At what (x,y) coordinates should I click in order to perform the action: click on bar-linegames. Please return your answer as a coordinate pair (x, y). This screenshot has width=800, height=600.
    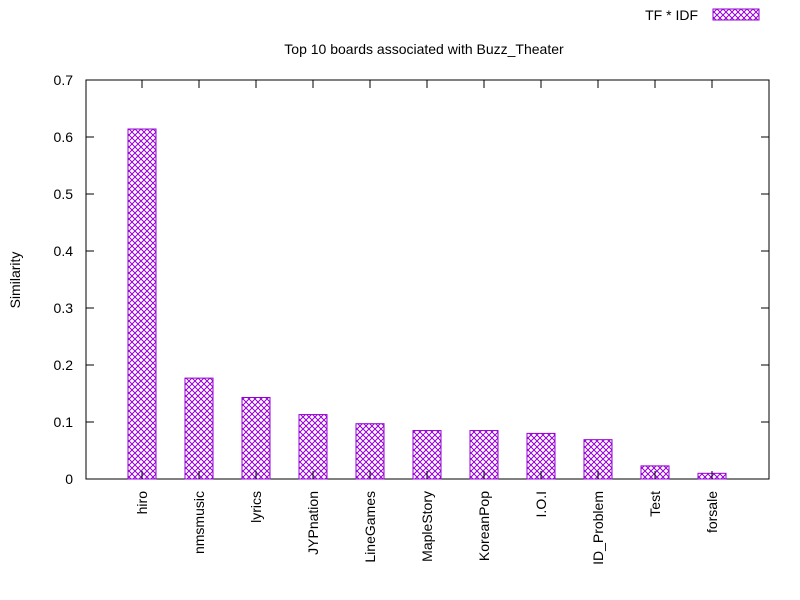
    Looking at the image, I should click on (370, 451).